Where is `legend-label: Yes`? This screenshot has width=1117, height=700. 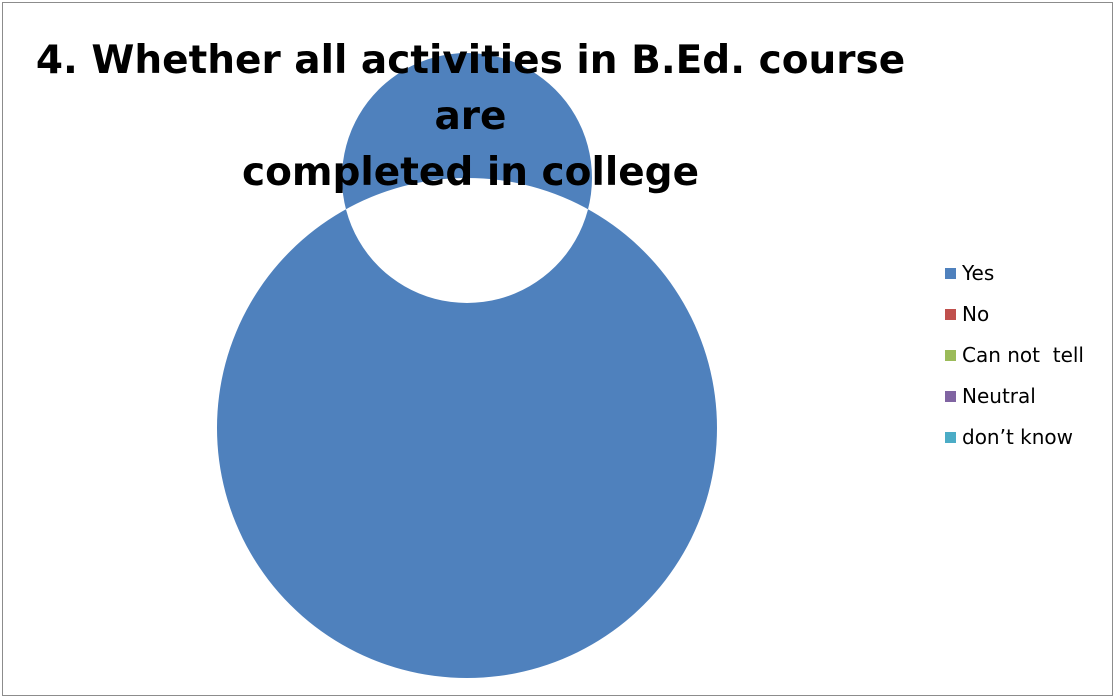 legend-label: Yes is located at coordinates (978, 273).